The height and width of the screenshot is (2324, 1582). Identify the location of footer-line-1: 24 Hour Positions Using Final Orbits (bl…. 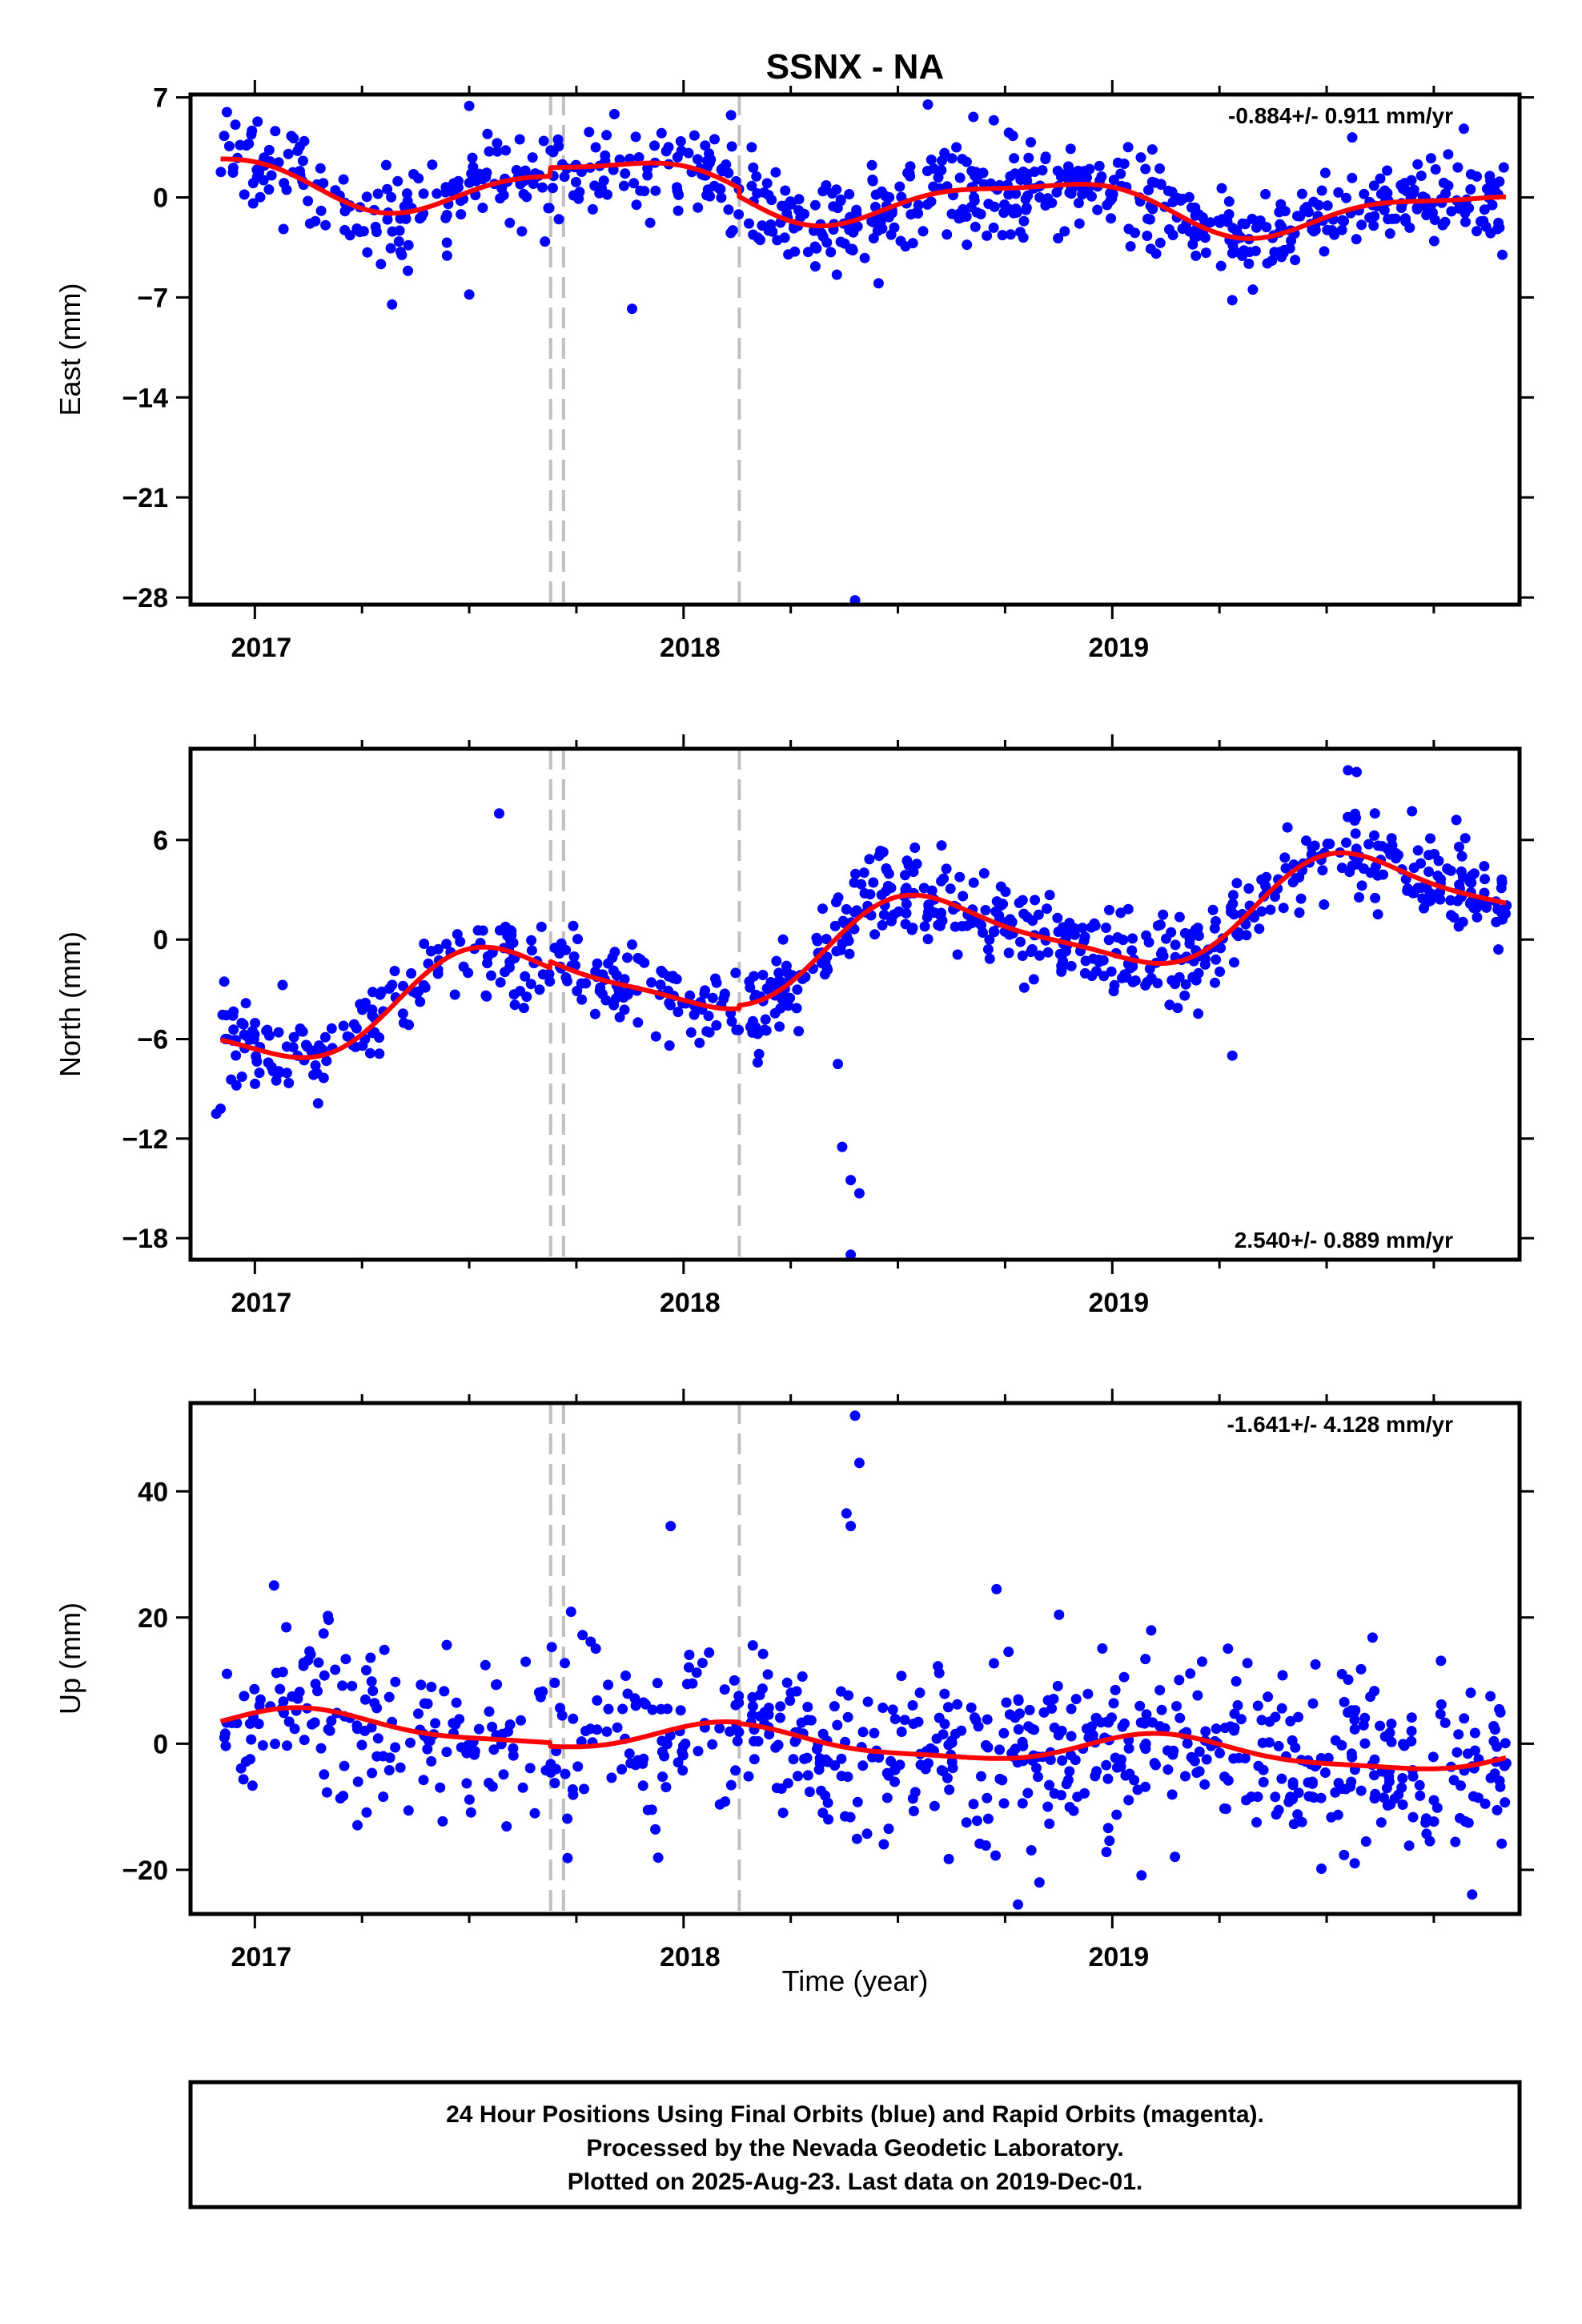
(855, 2114).